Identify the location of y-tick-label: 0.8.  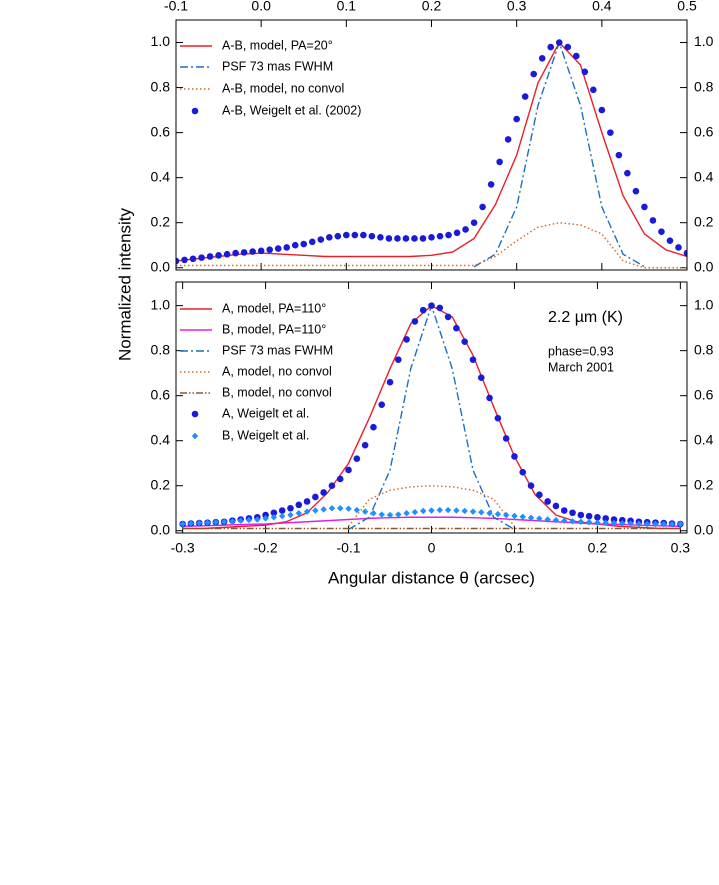
(161, 349).